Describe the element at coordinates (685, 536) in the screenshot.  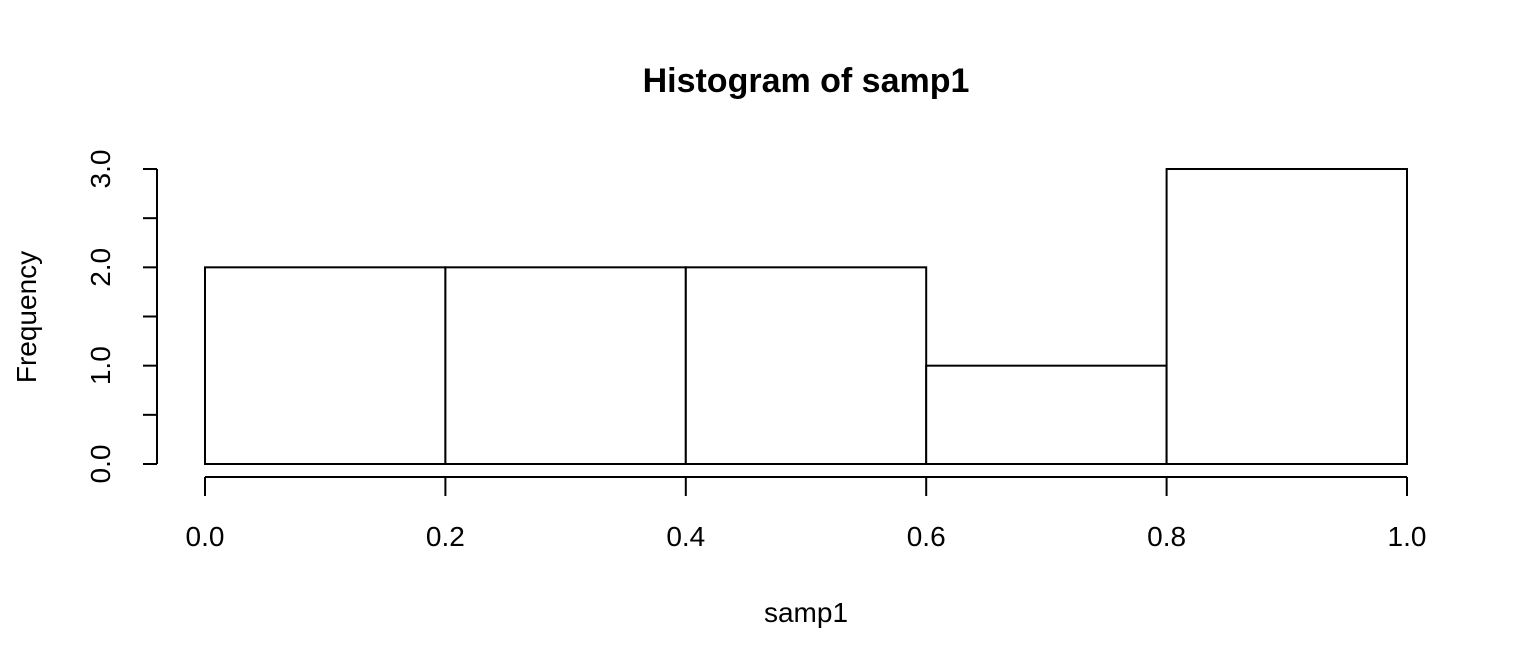
I see `x-tick-label: 0.4` at that location.